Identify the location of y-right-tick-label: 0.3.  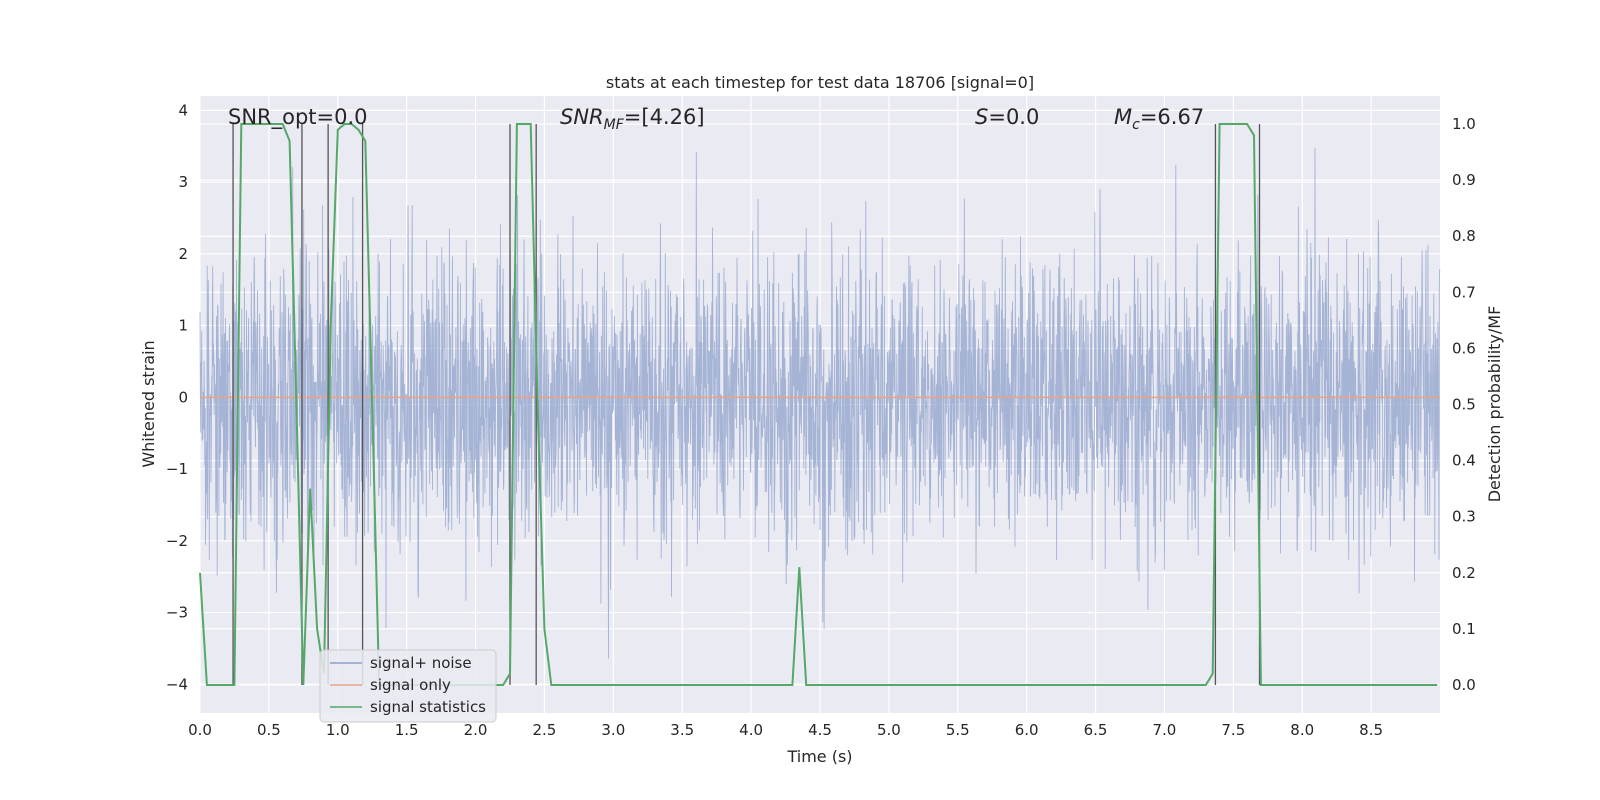
(1464, 517).